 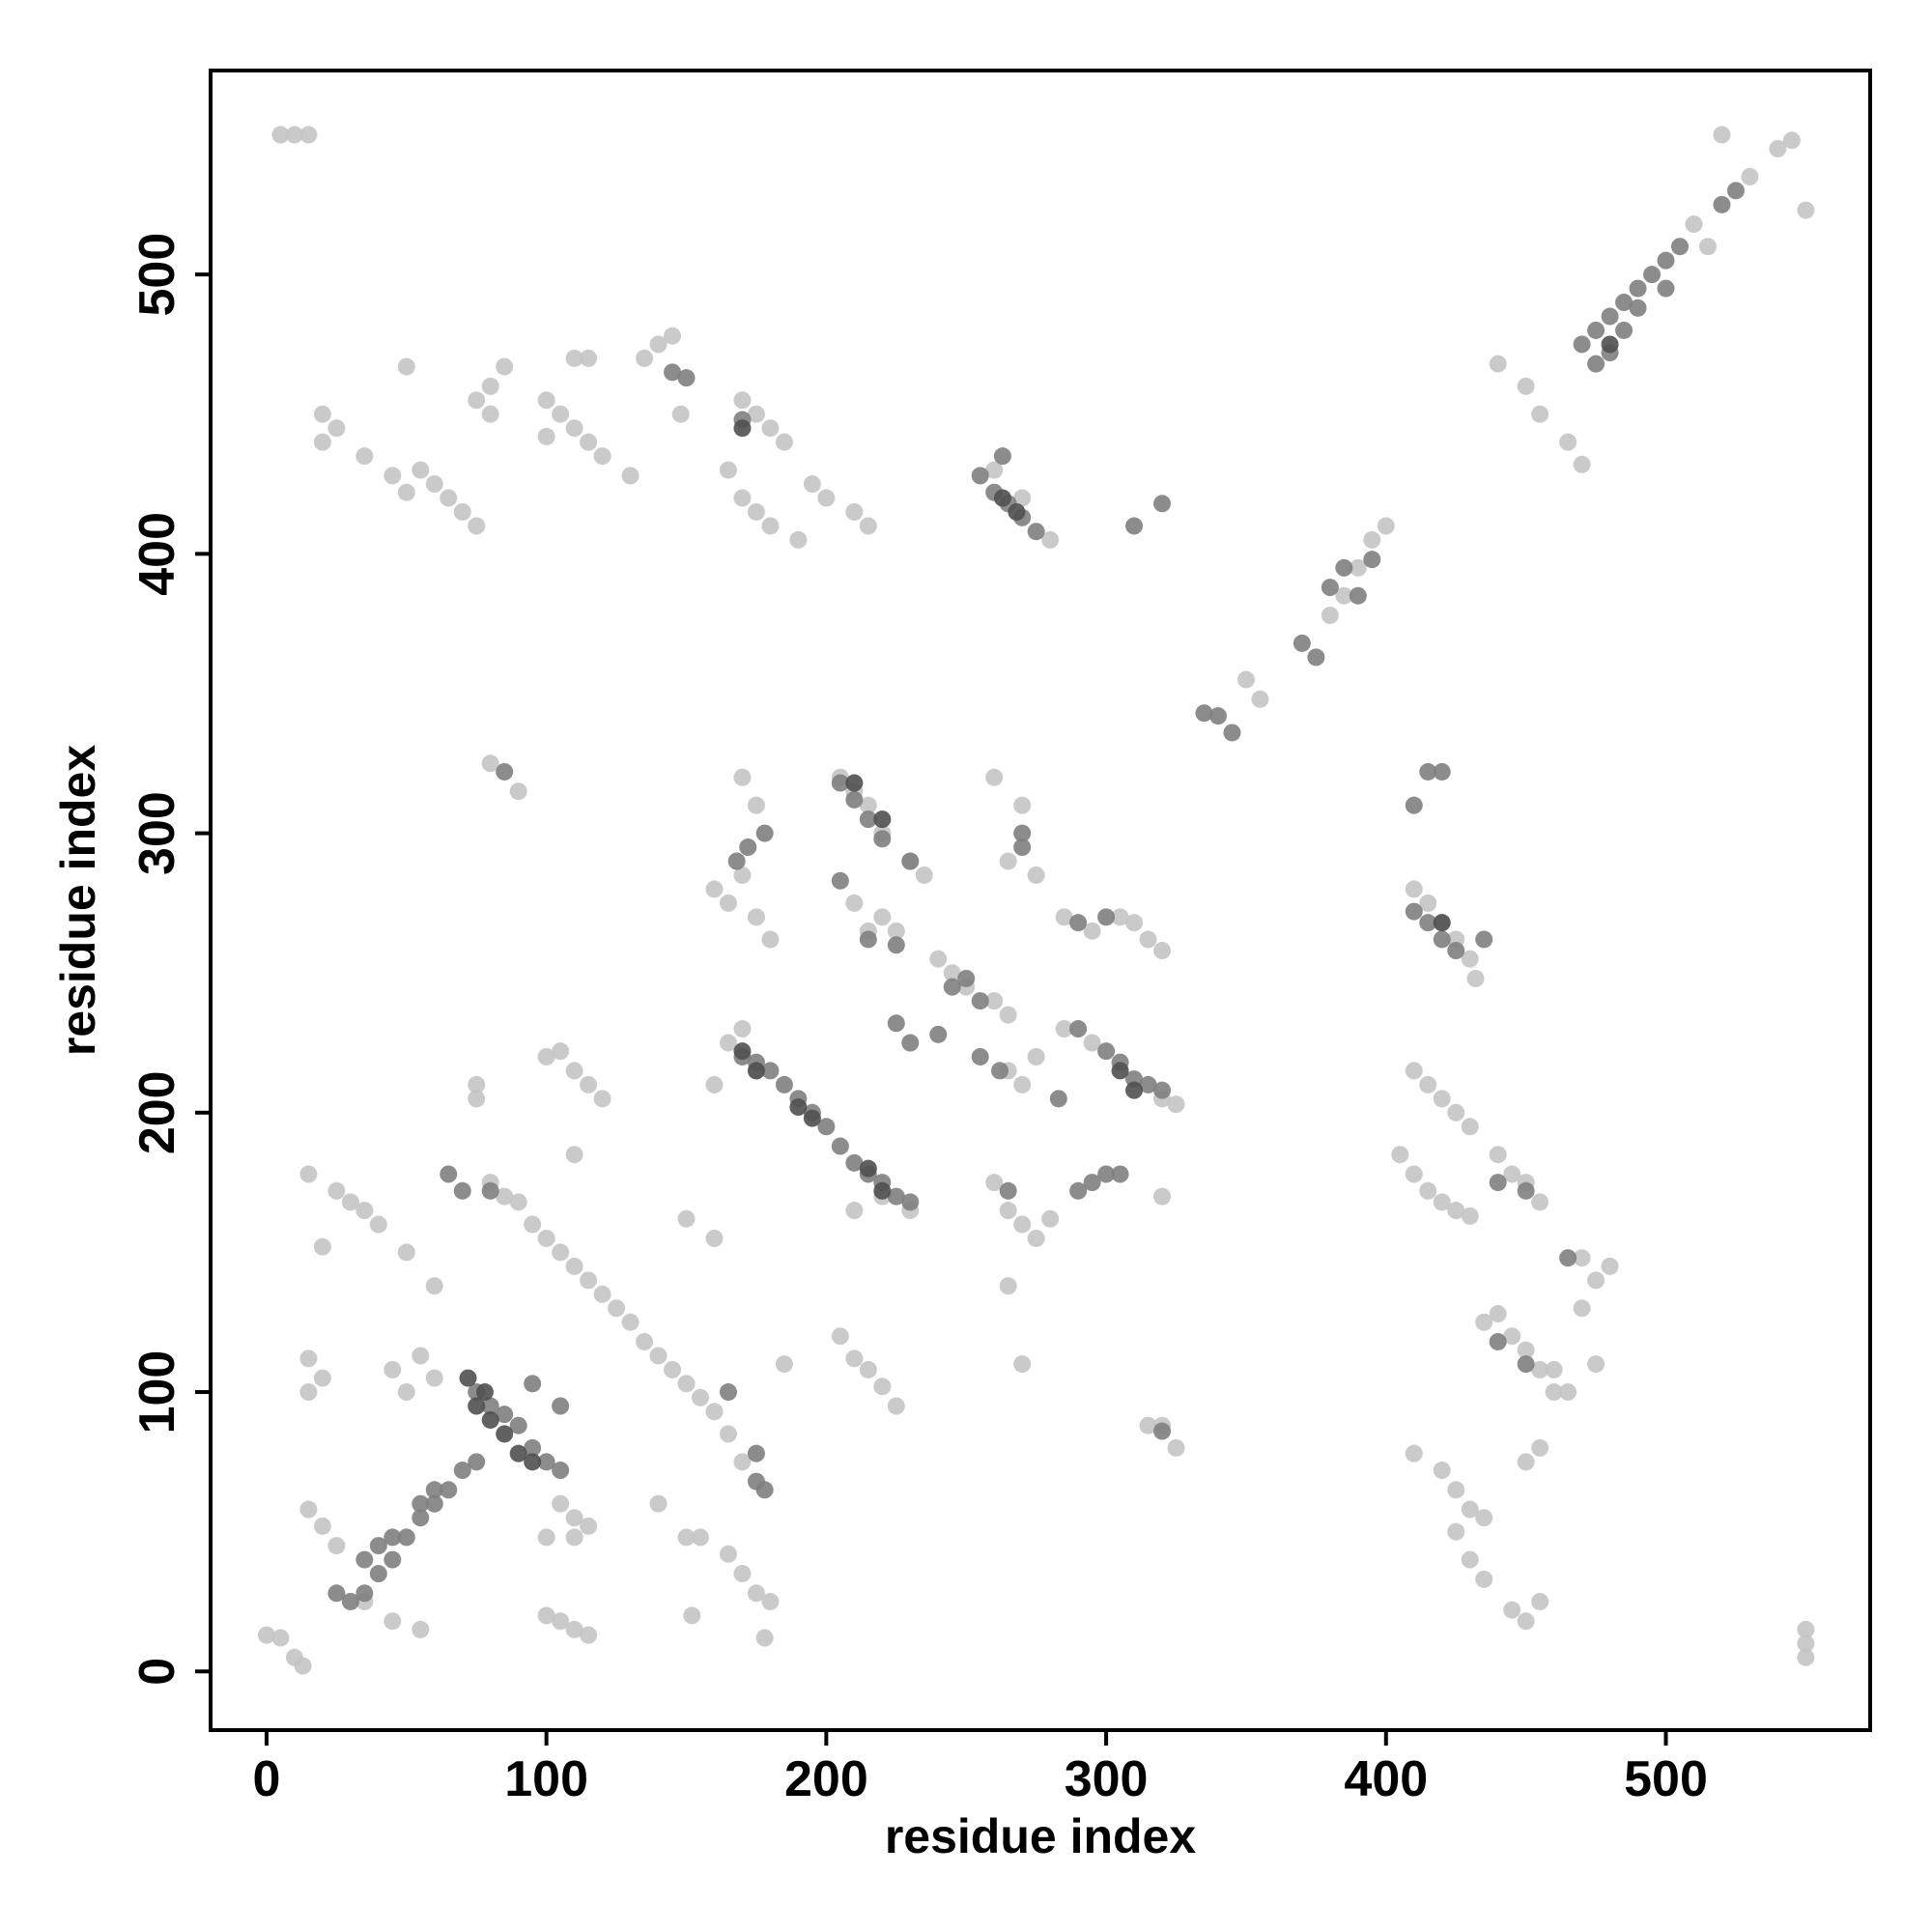 I want to click on y-tick-label: 200, so click(x=157, y=1112).